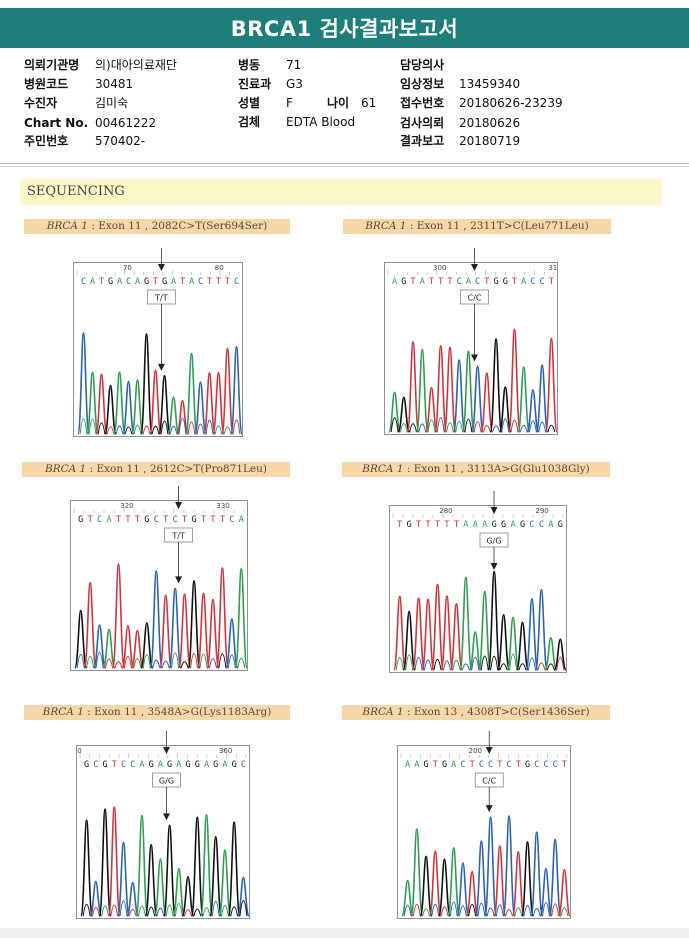 The width and height of the screenshot is (689, 938). I want to click on info-value: EDTA Blood, so click(321, 122).